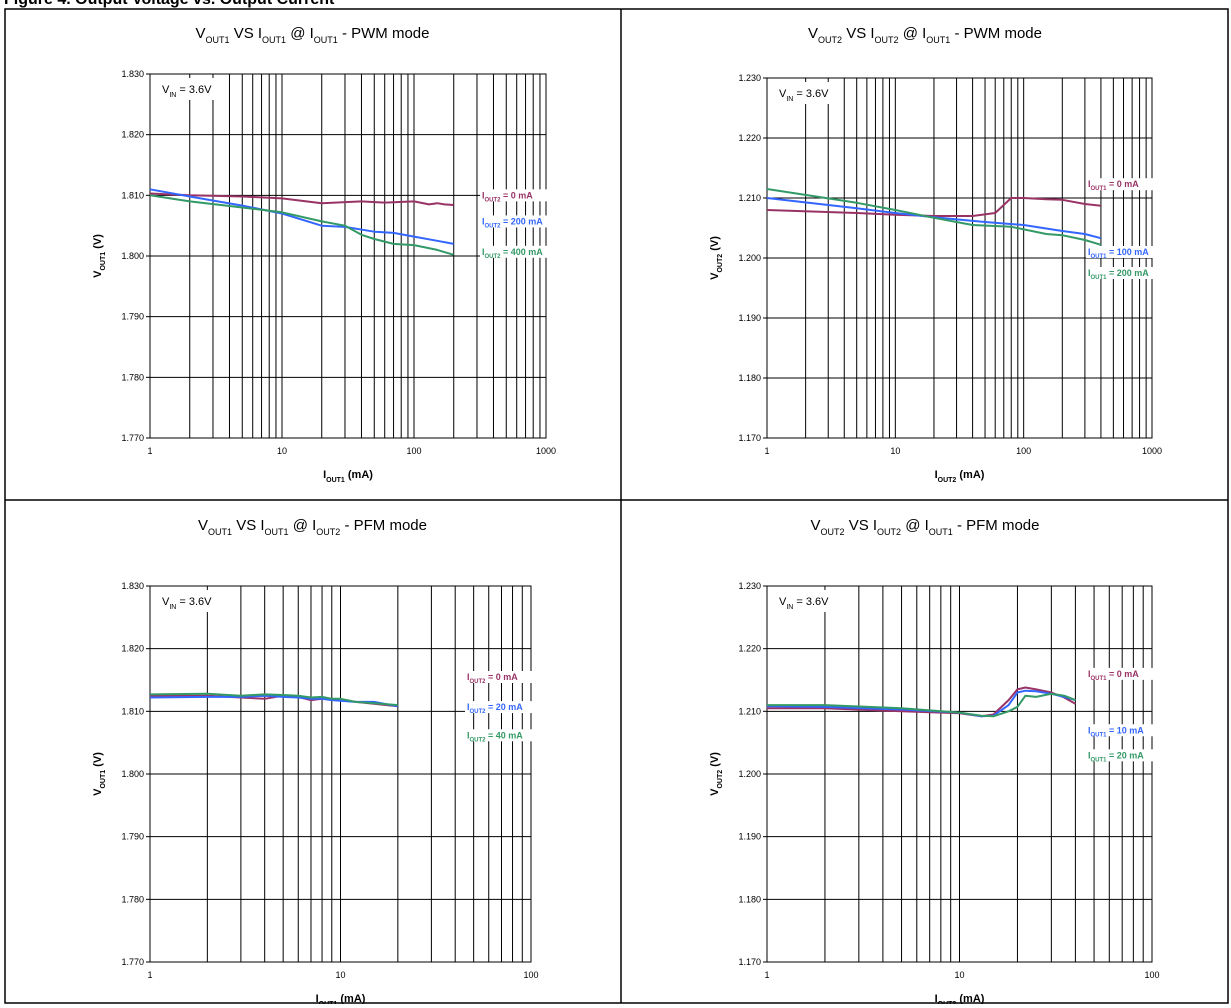 The height and width of the screenshot is (1008, 1231). I want to click on series-label-3: IOUT2 = 40 mA, so click(495, 736).